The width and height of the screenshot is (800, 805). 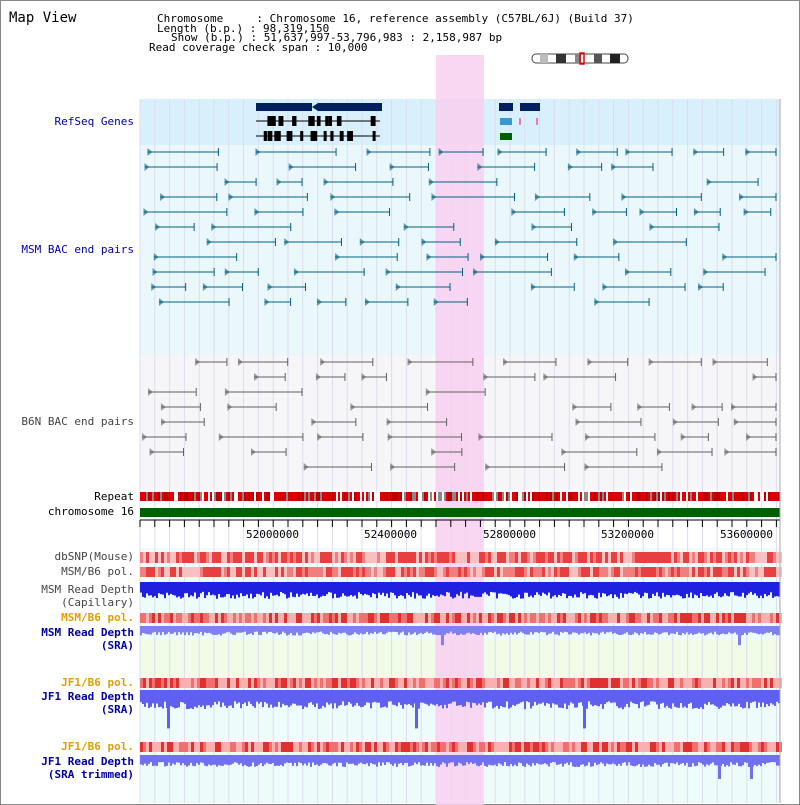 I want to click on tick-label: 52400000, so click(x=390, y=534).